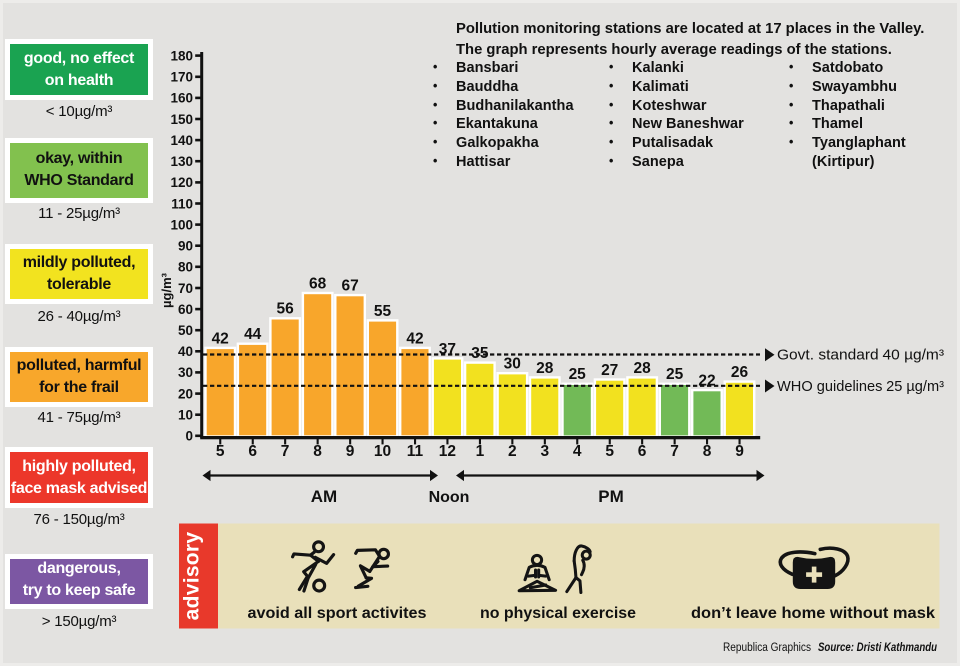  Describe the element at coordinates (860, 387) in the screenshot. I see `svg-text: WHO guidelines 25 µg/m³` at that location.